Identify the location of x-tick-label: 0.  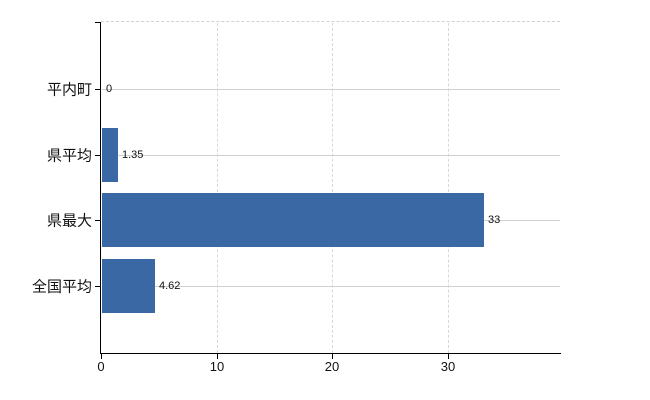
(101, 366).